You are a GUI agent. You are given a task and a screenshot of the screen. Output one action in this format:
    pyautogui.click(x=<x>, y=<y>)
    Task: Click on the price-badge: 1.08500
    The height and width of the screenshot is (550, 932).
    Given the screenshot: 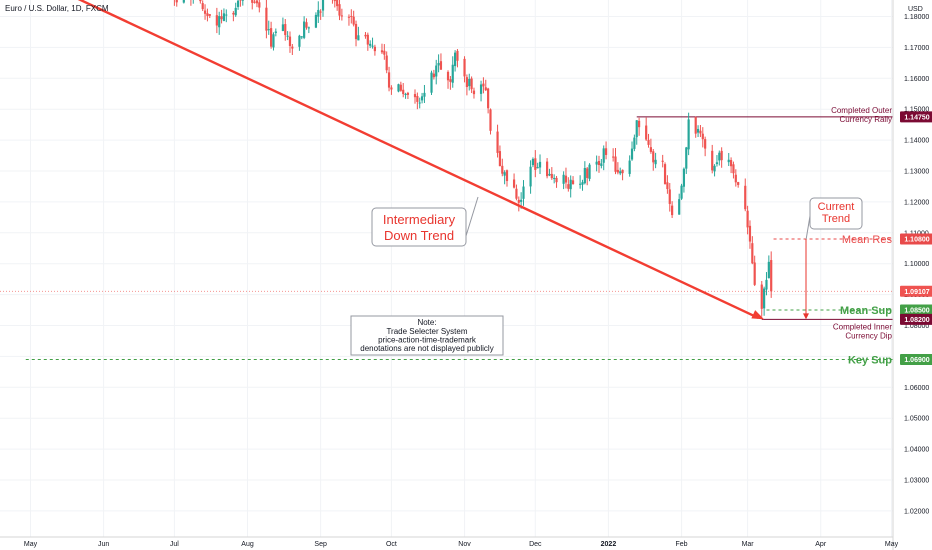 What is the action you would take?
    pyautogui.click(x=916, y=310)
    